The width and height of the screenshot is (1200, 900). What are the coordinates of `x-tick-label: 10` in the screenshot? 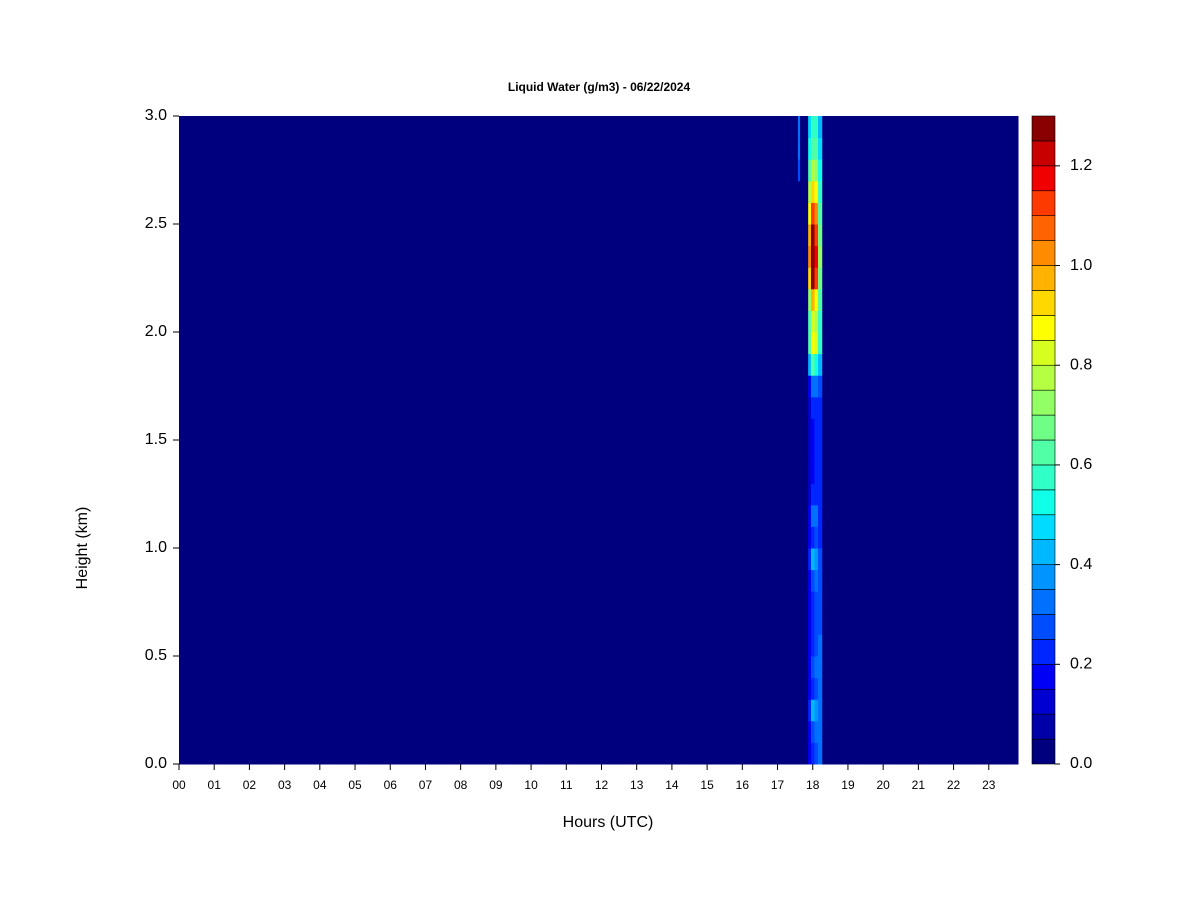 It's located at (531, 785).